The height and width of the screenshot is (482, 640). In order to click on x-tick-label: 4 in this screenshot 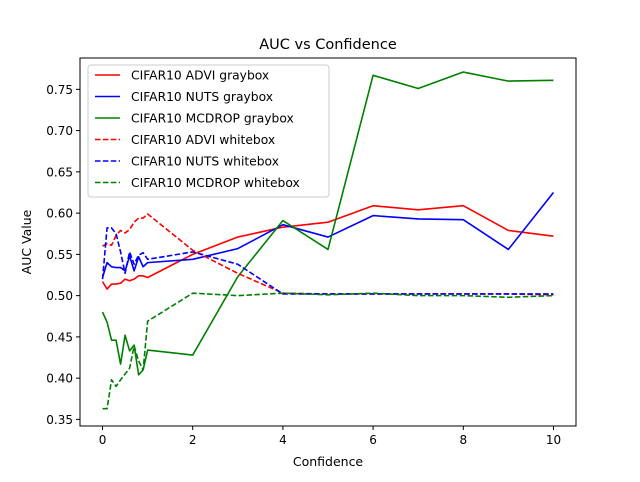, I will do `click(283, 440)`.